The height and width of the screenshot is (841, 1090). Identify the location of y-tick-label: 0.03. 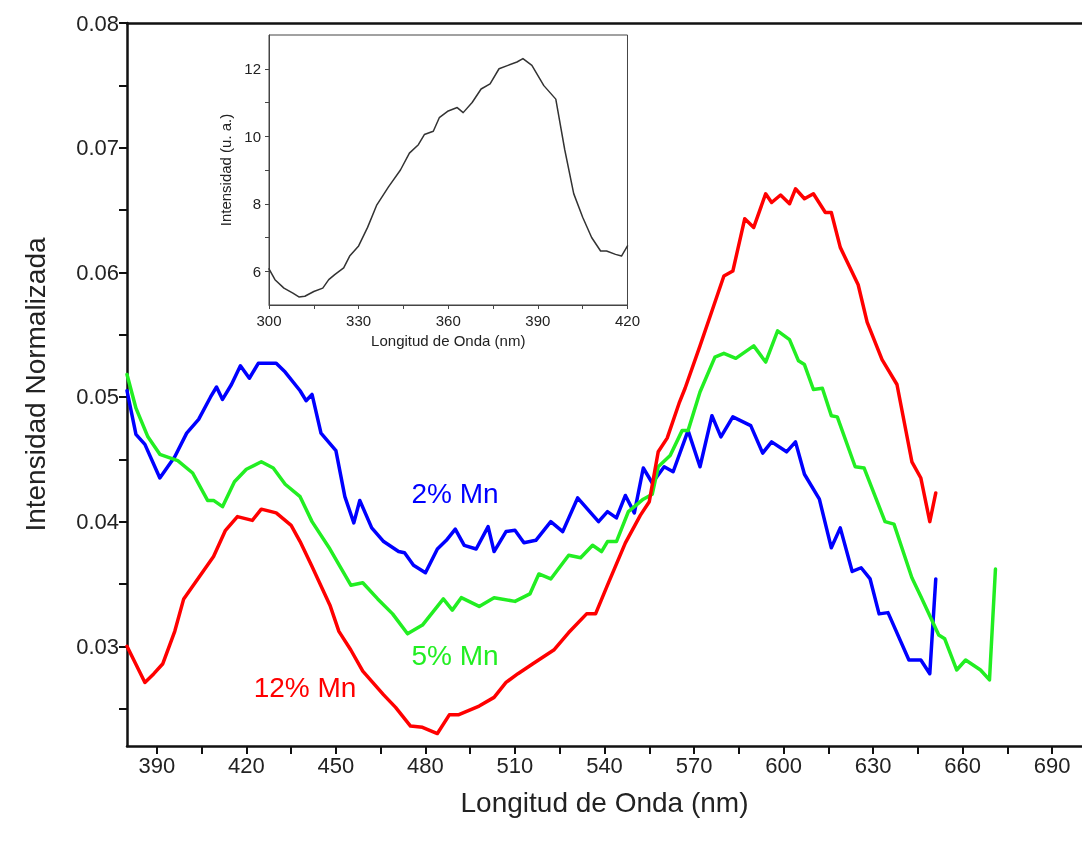
(97, 646).